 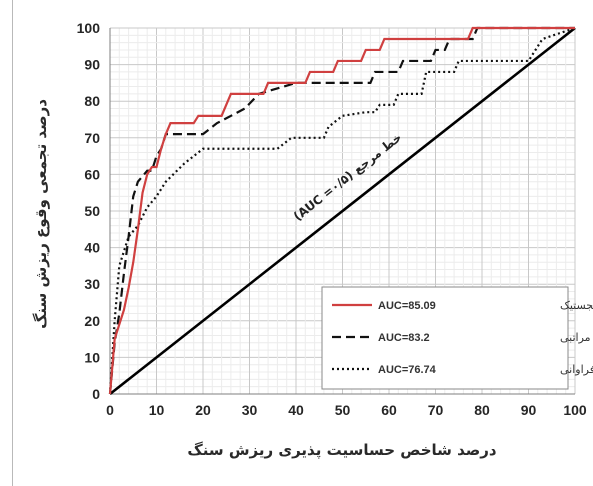 I want to click on legend-auc-ahp: AUC=83.2, so click(x=404, y=338).